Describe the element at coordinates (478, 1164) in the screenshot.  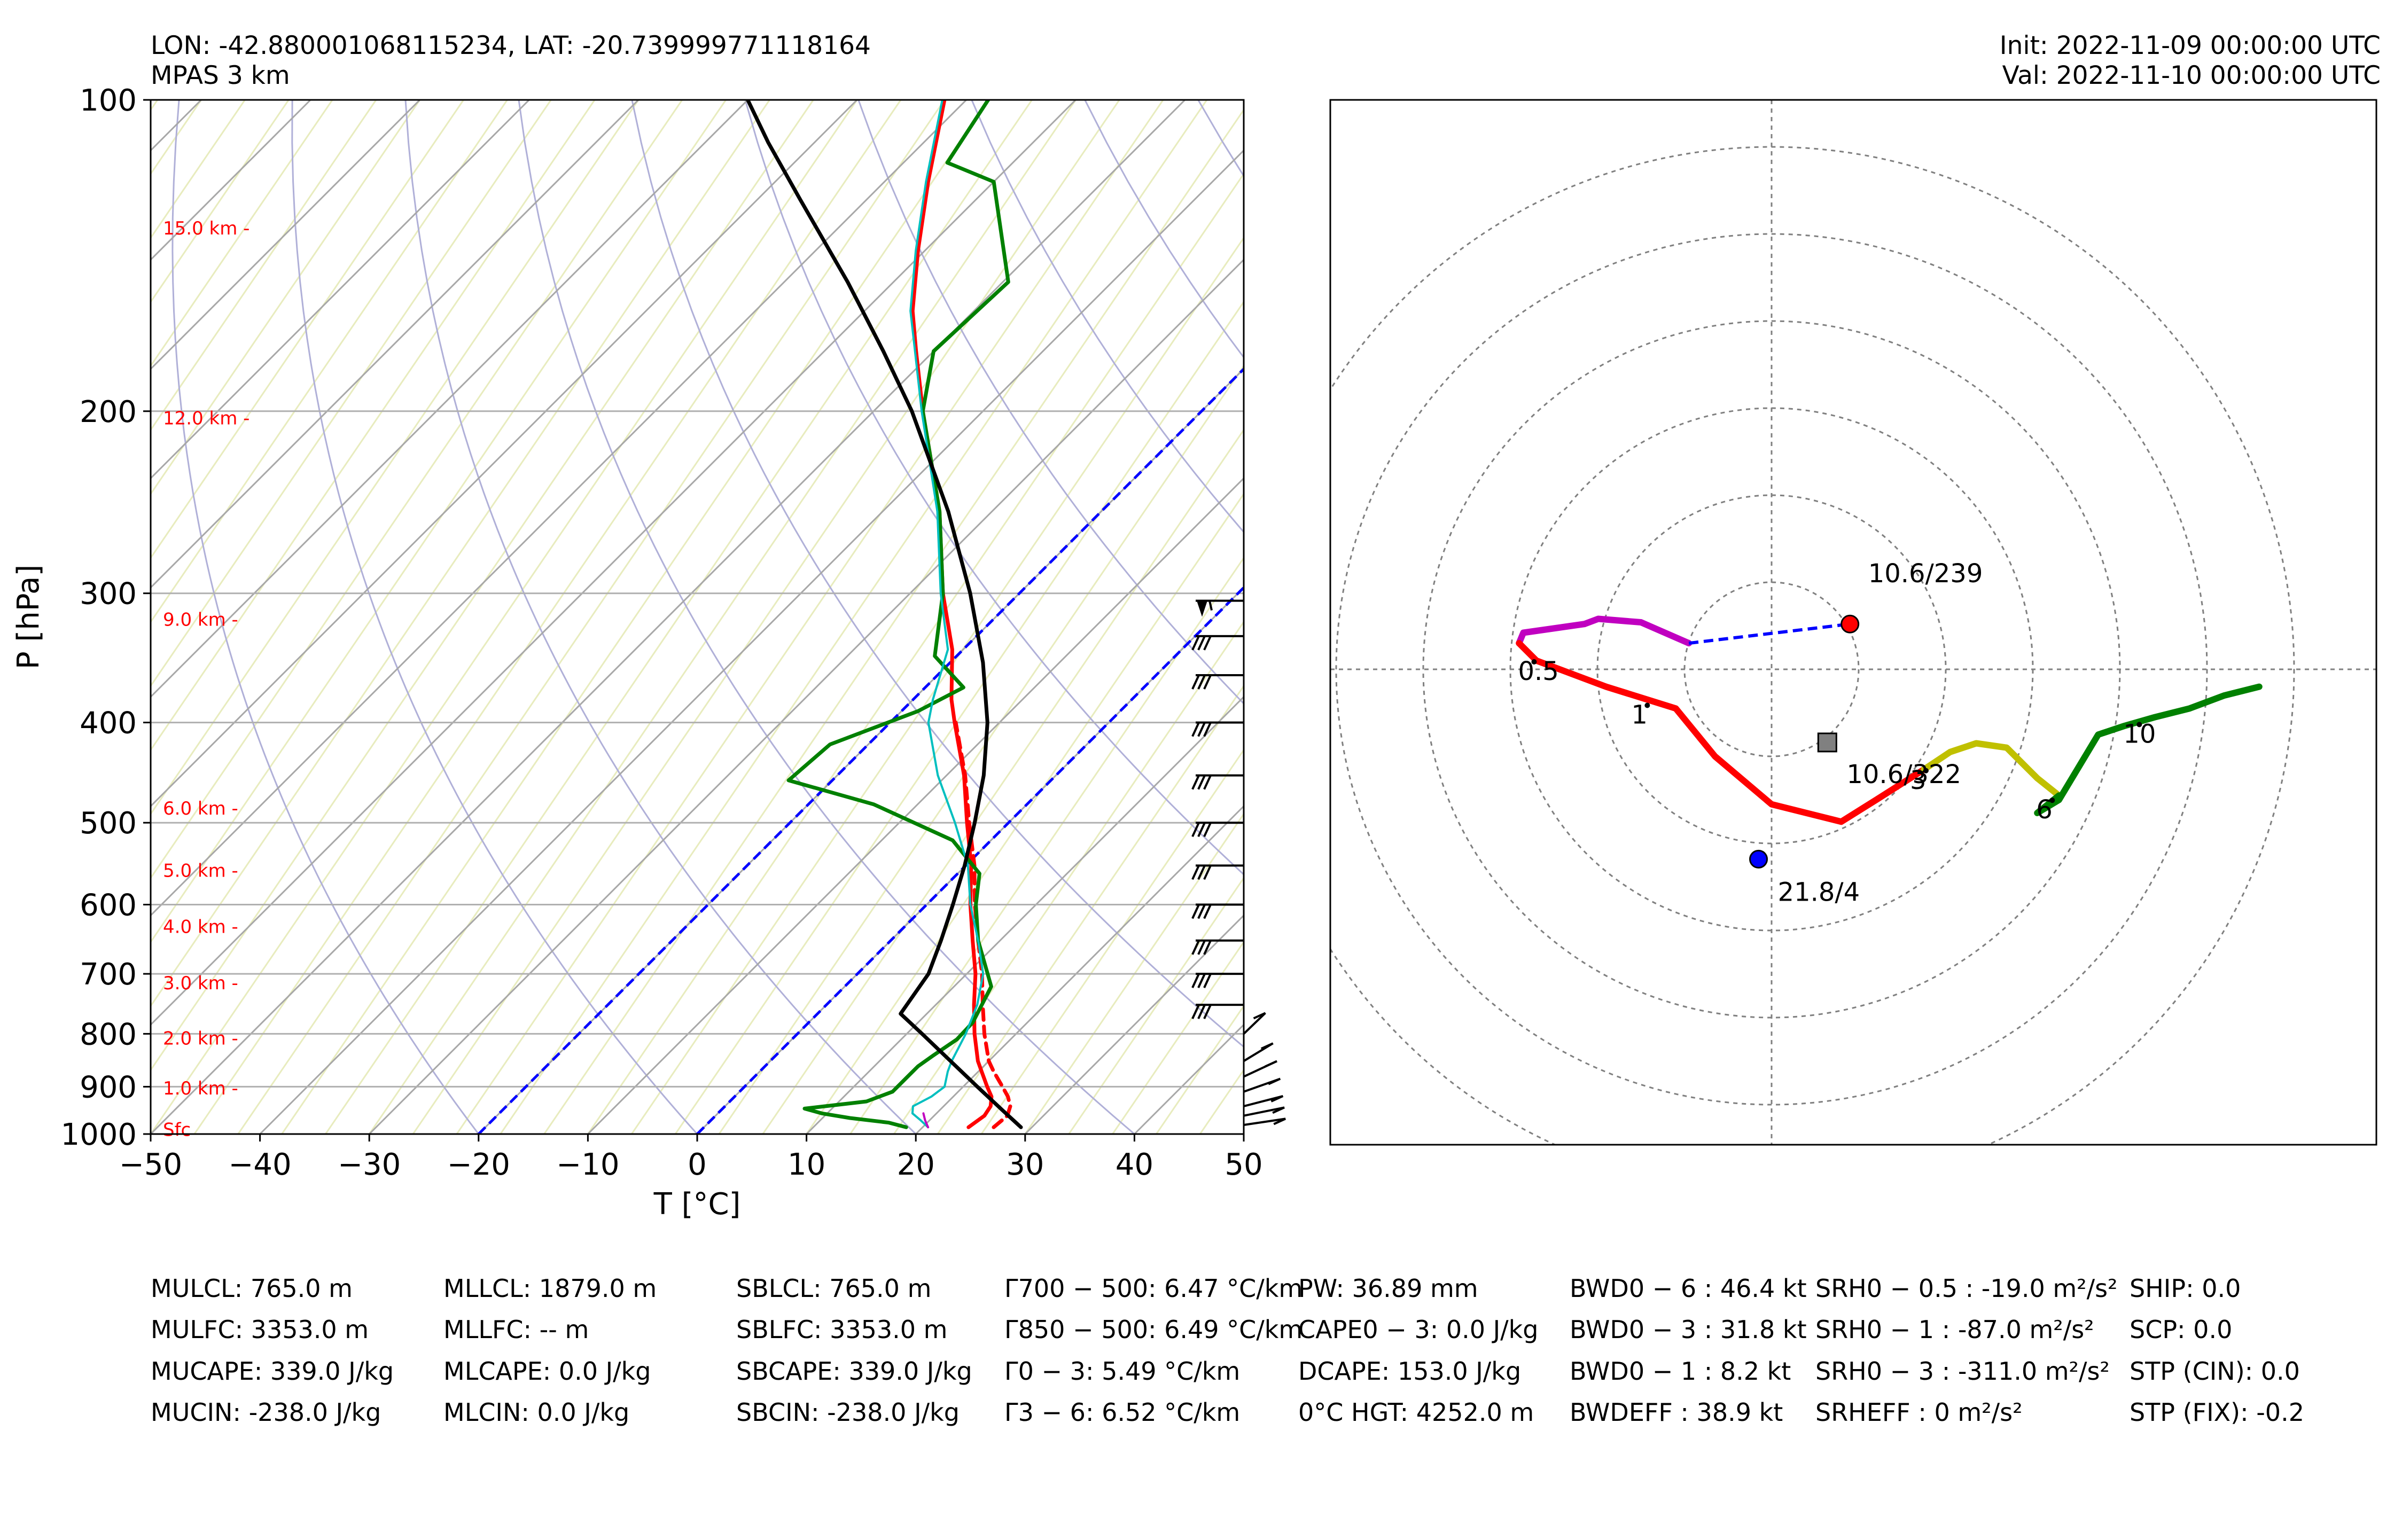
I see `x-tick-label: −20` at that location.